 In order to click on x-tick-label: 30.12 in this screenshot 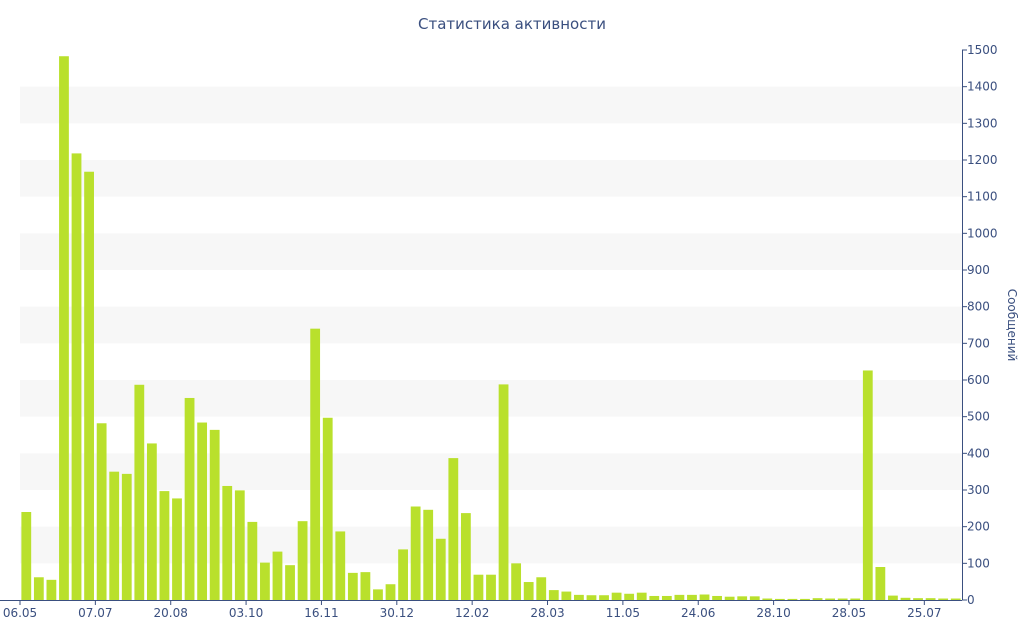, I will do `click(397, 613)`.